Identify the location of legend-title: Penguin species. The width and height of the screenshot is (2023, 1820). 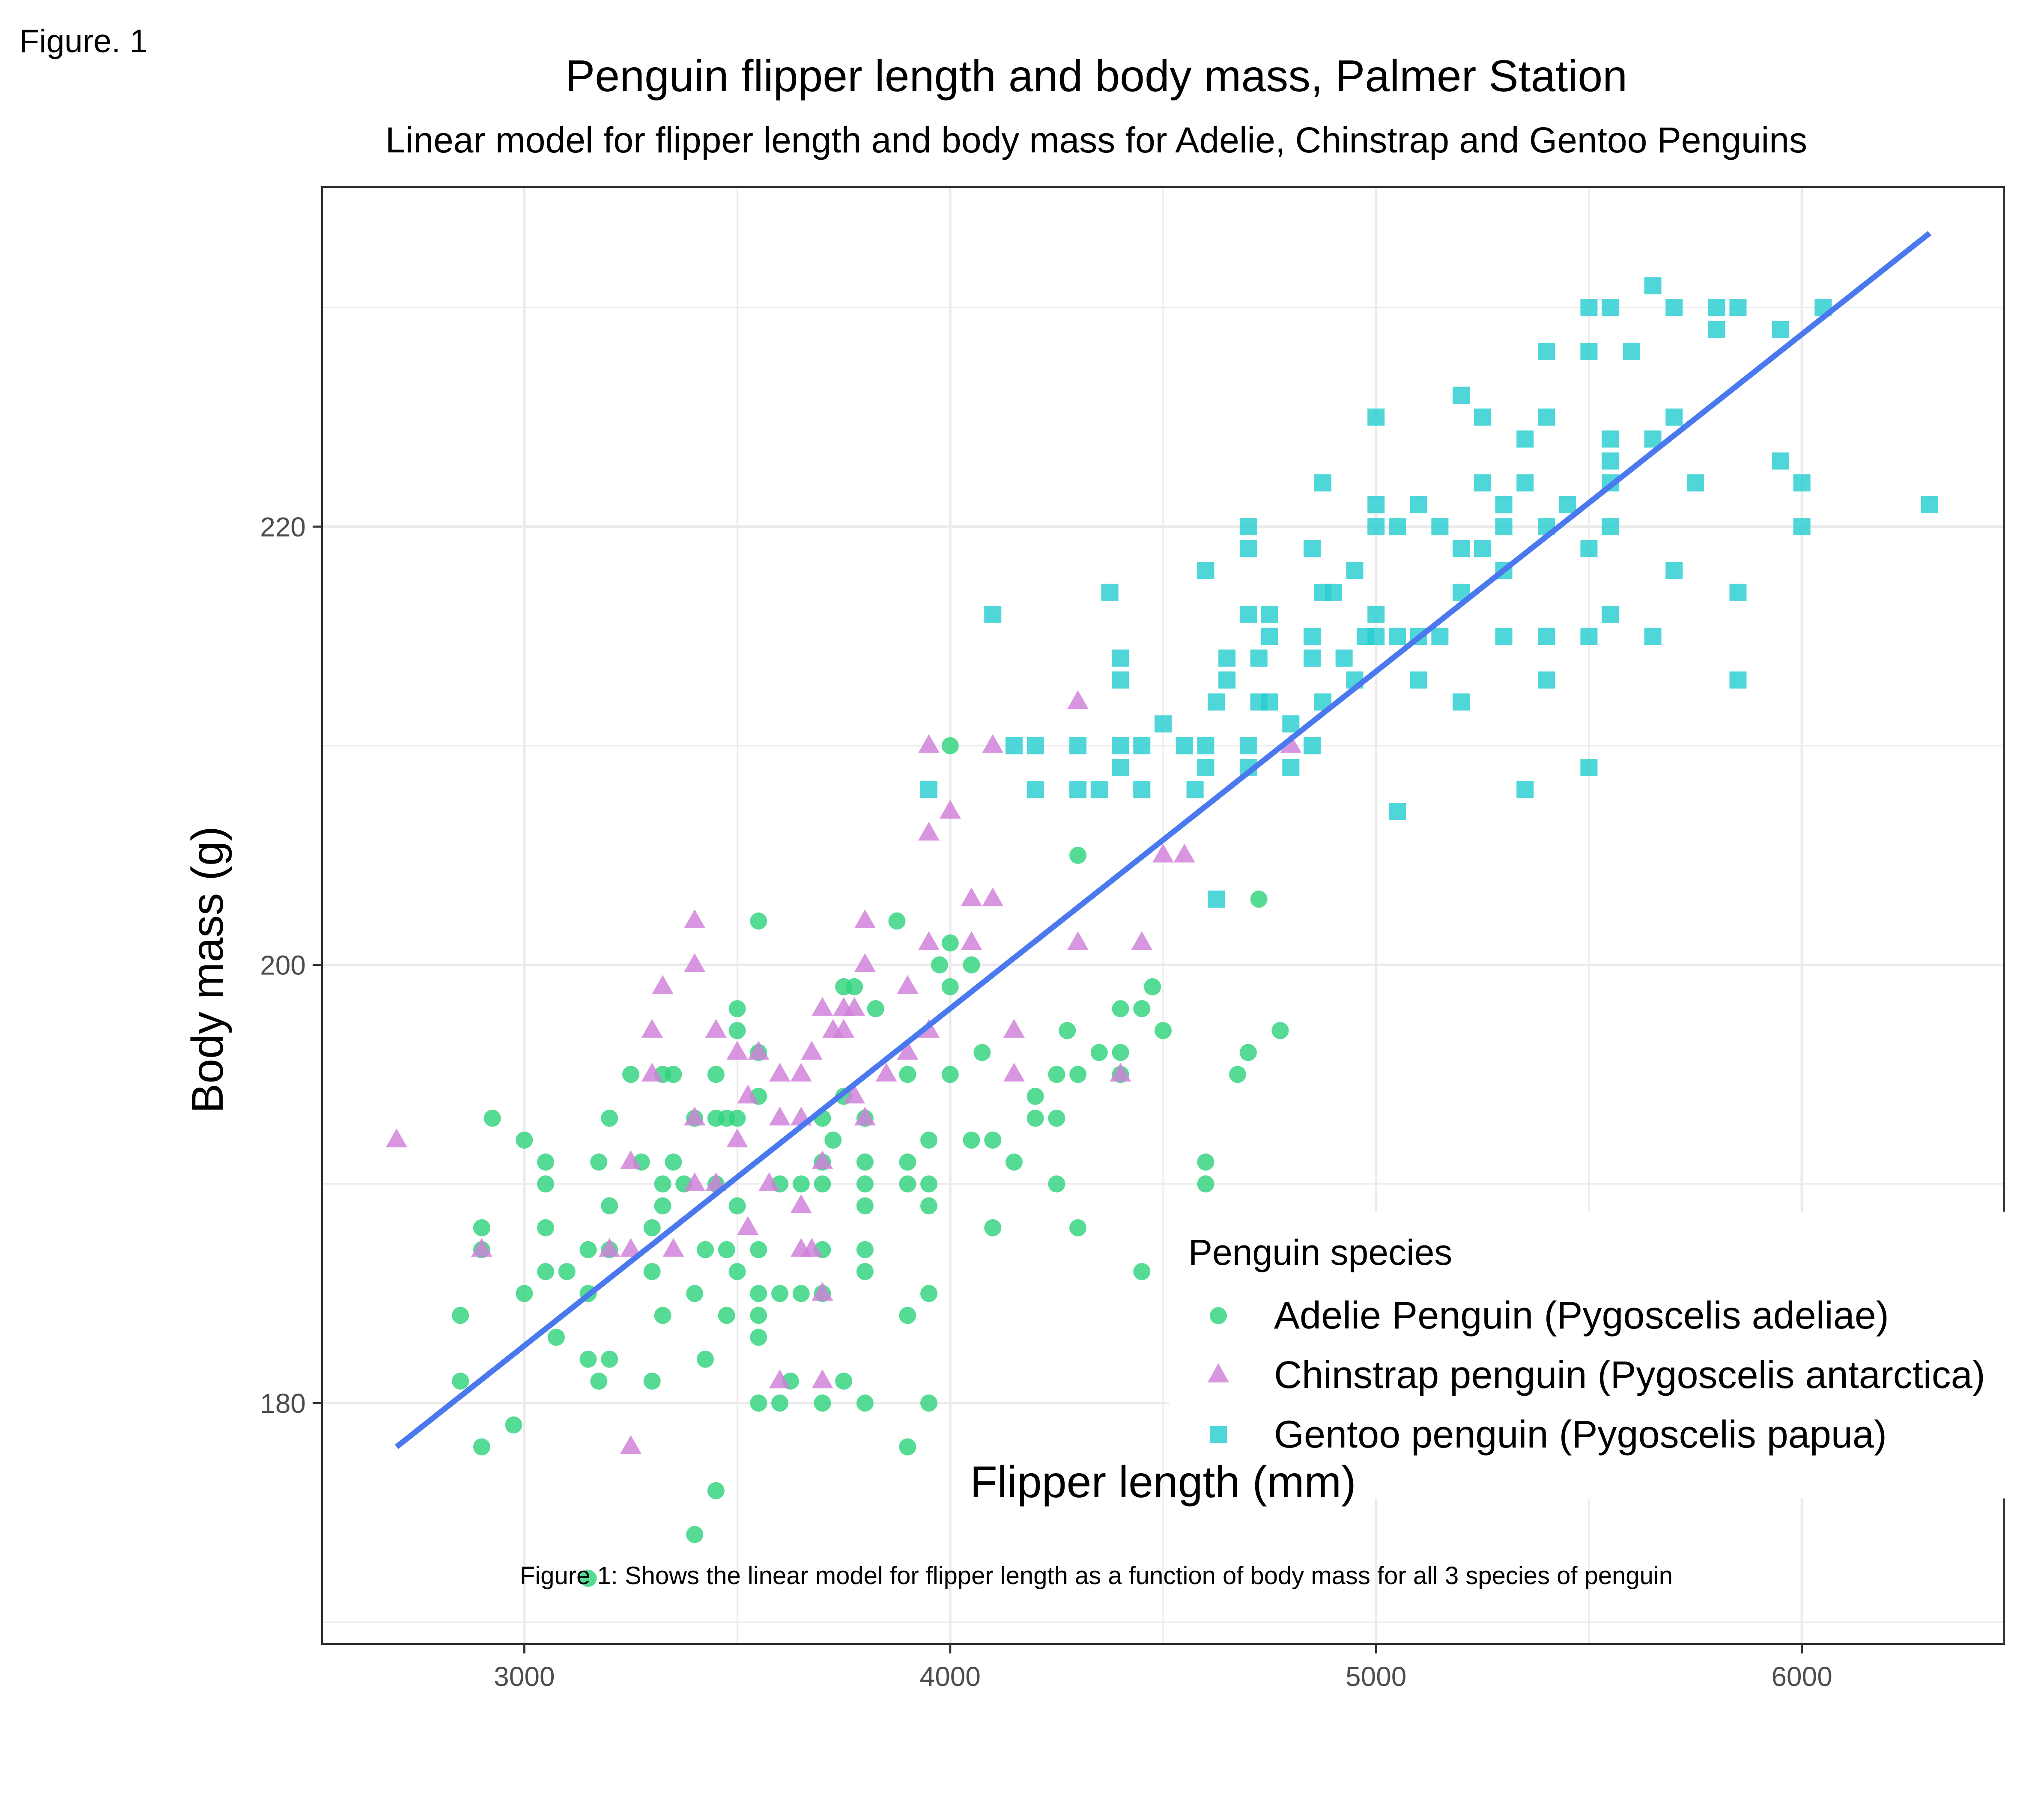
(1320, 1252).